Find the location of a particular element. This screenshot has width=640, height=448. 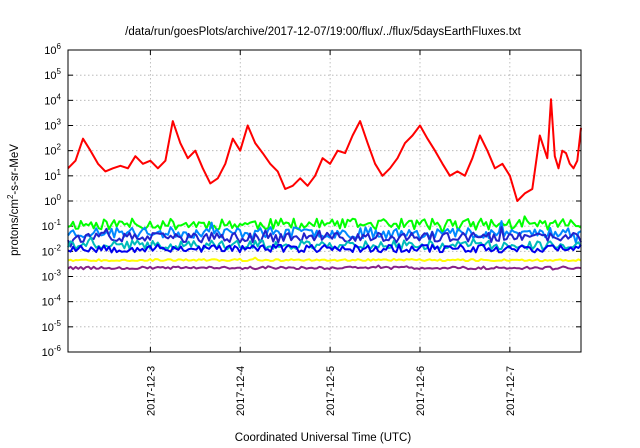

y-tick-label: 10⁻³ is located at coordinates (52, 276).